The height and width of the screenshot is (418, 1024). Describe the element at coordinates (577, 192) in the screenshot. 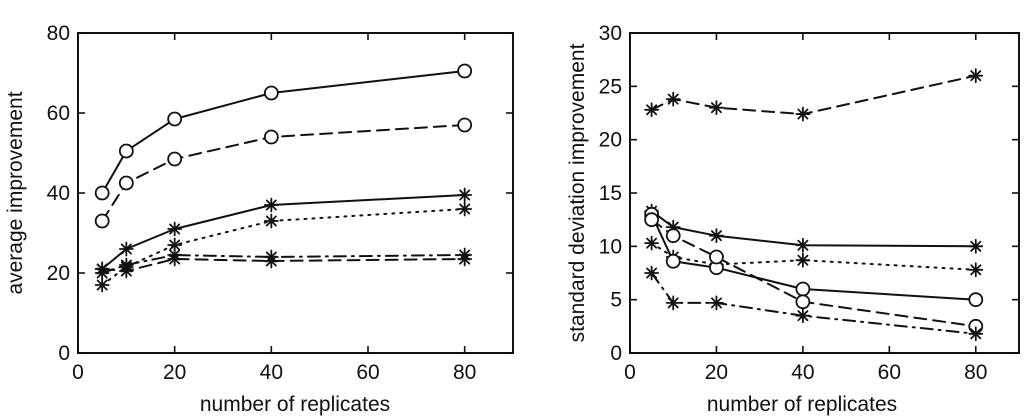

I see `y-axis-label: standard deviation improvement` at that location.